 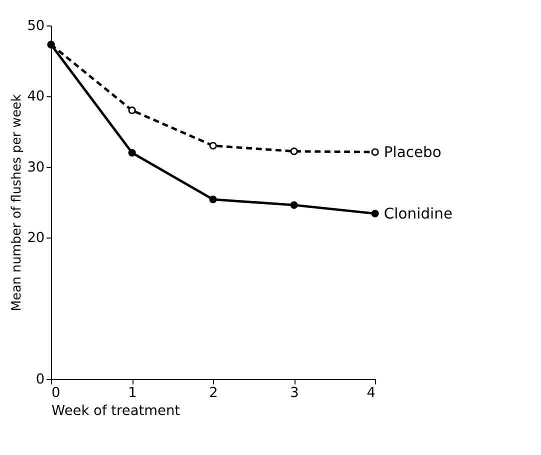 I want to click on y-tick-label: 50, so click(x=36, y=26).